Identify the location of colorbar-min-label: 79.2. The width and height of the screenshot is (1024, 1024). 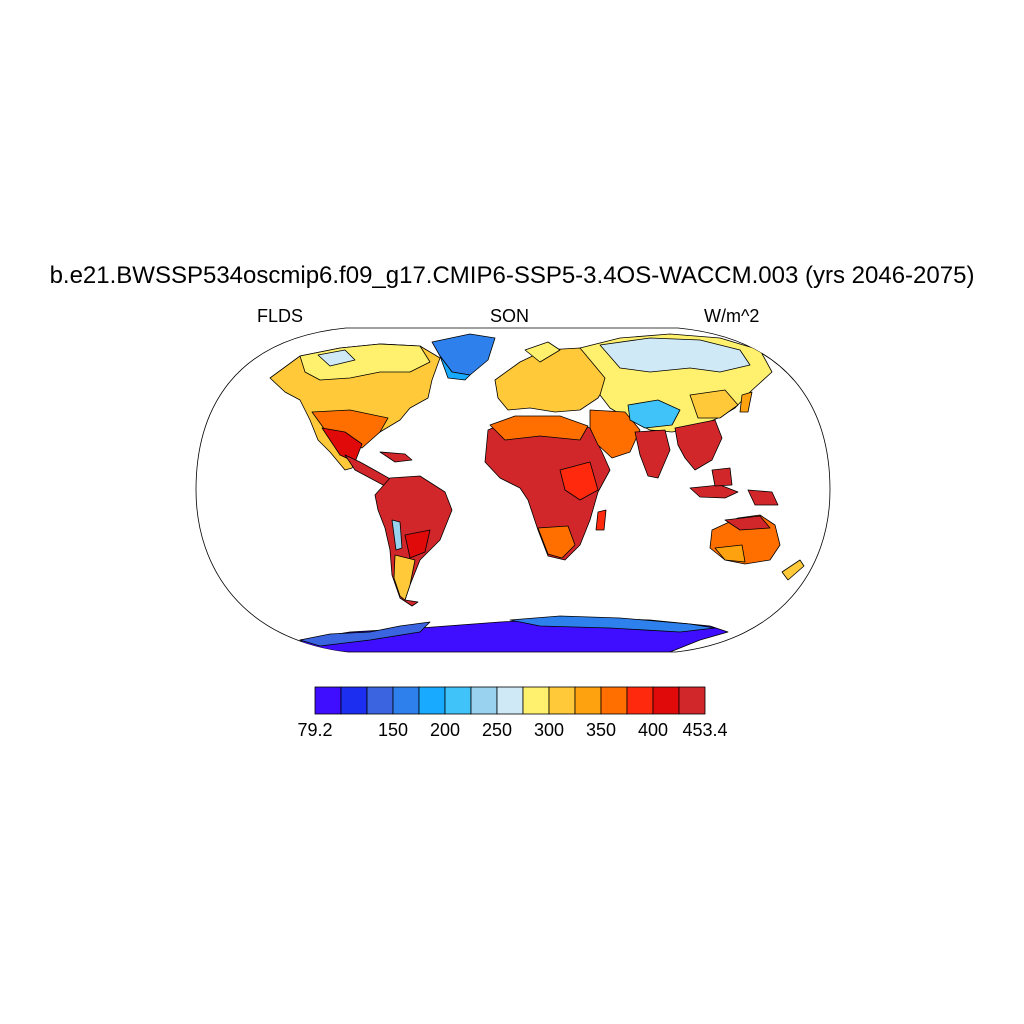
(314, 730).